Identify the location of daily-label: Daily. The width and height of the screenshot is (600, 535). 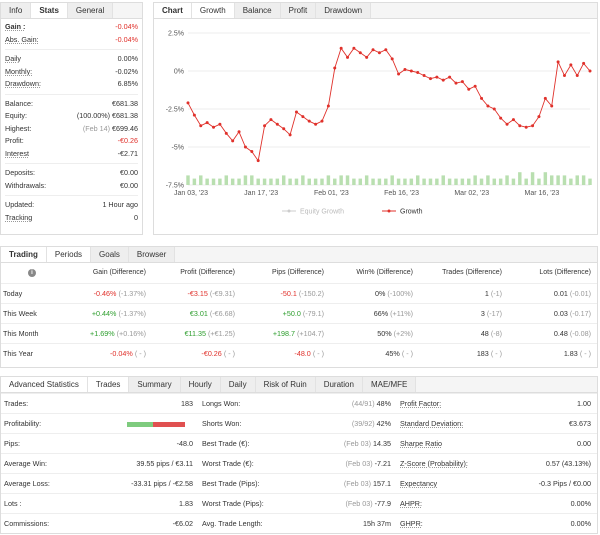
(13, 58).